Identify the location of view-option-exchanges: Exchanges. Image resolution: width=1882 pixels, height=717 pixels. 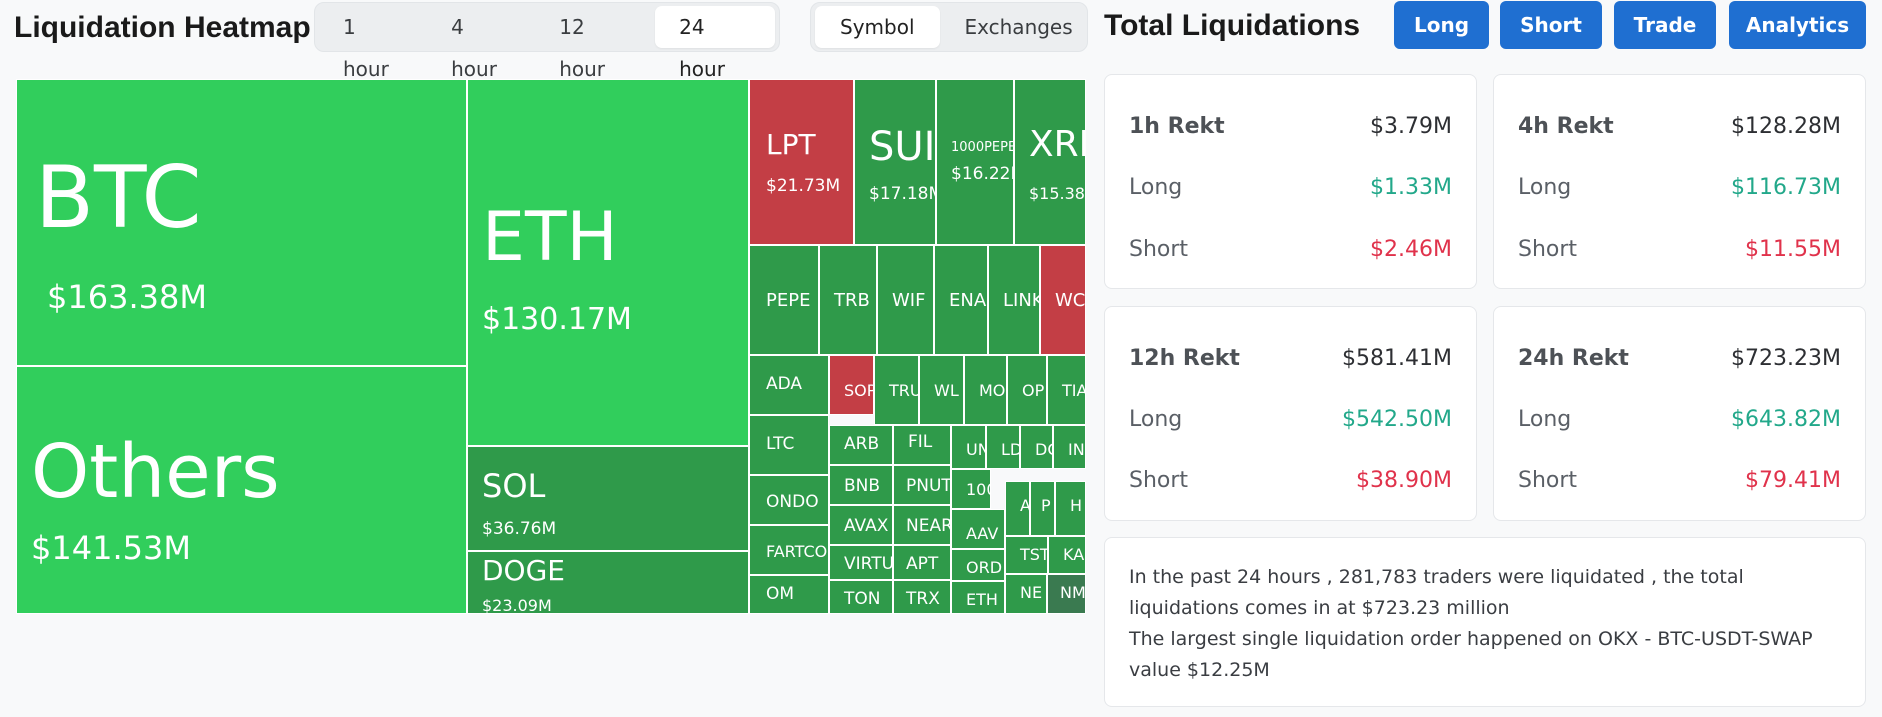
(1018, 27).